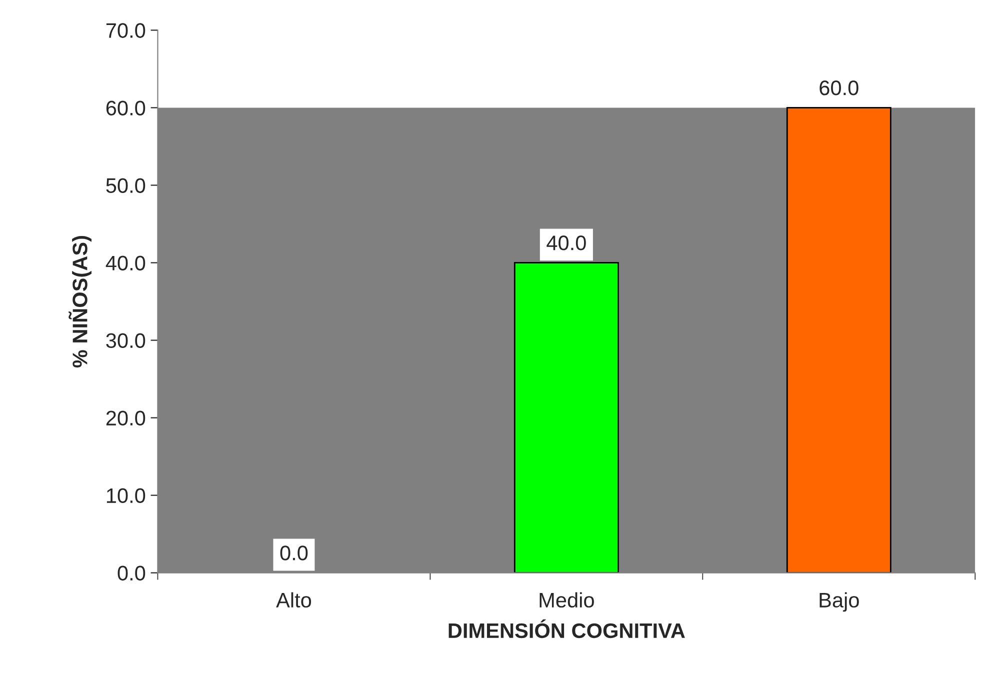 Image resolution: width=992 pixels, height=686 pixels. I want to click on x-tick-label: Alto, so click(294, 600).